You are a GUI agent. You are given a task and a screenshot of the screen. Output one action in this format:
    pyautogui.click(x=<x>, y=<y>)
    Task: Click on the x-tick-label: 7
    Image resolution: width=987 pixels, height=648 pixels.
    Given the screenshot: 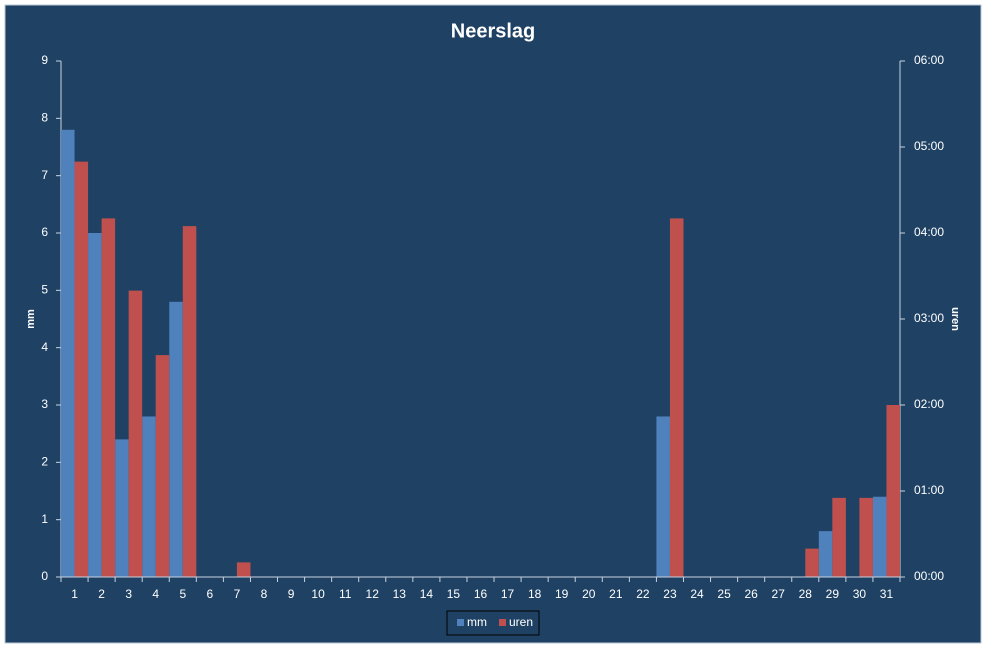 What is the action you would take?
    pyautogui.click(x=237, y=594)
    